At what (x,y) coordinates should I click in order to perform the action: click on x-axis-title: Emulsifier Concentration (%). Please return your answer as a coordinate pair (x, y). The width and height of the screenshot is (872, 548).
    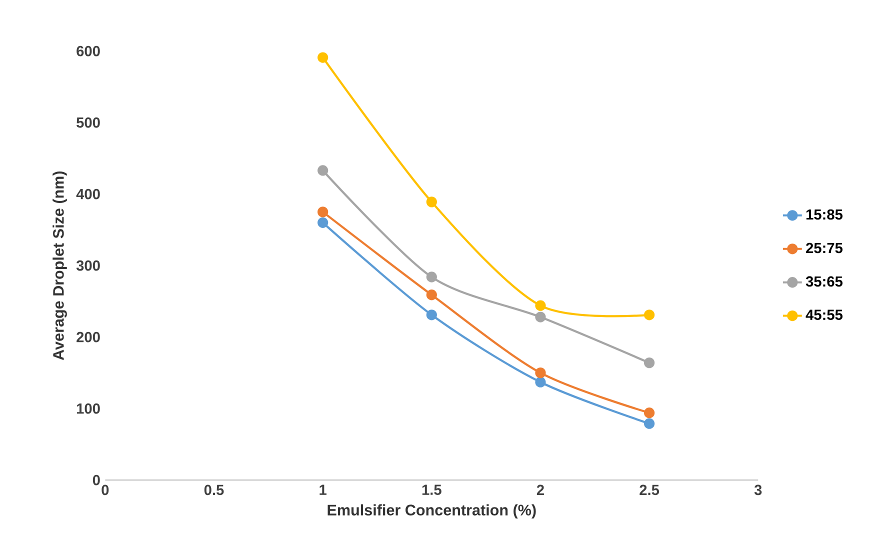
    Looking at the image, I should click on (432, 511).